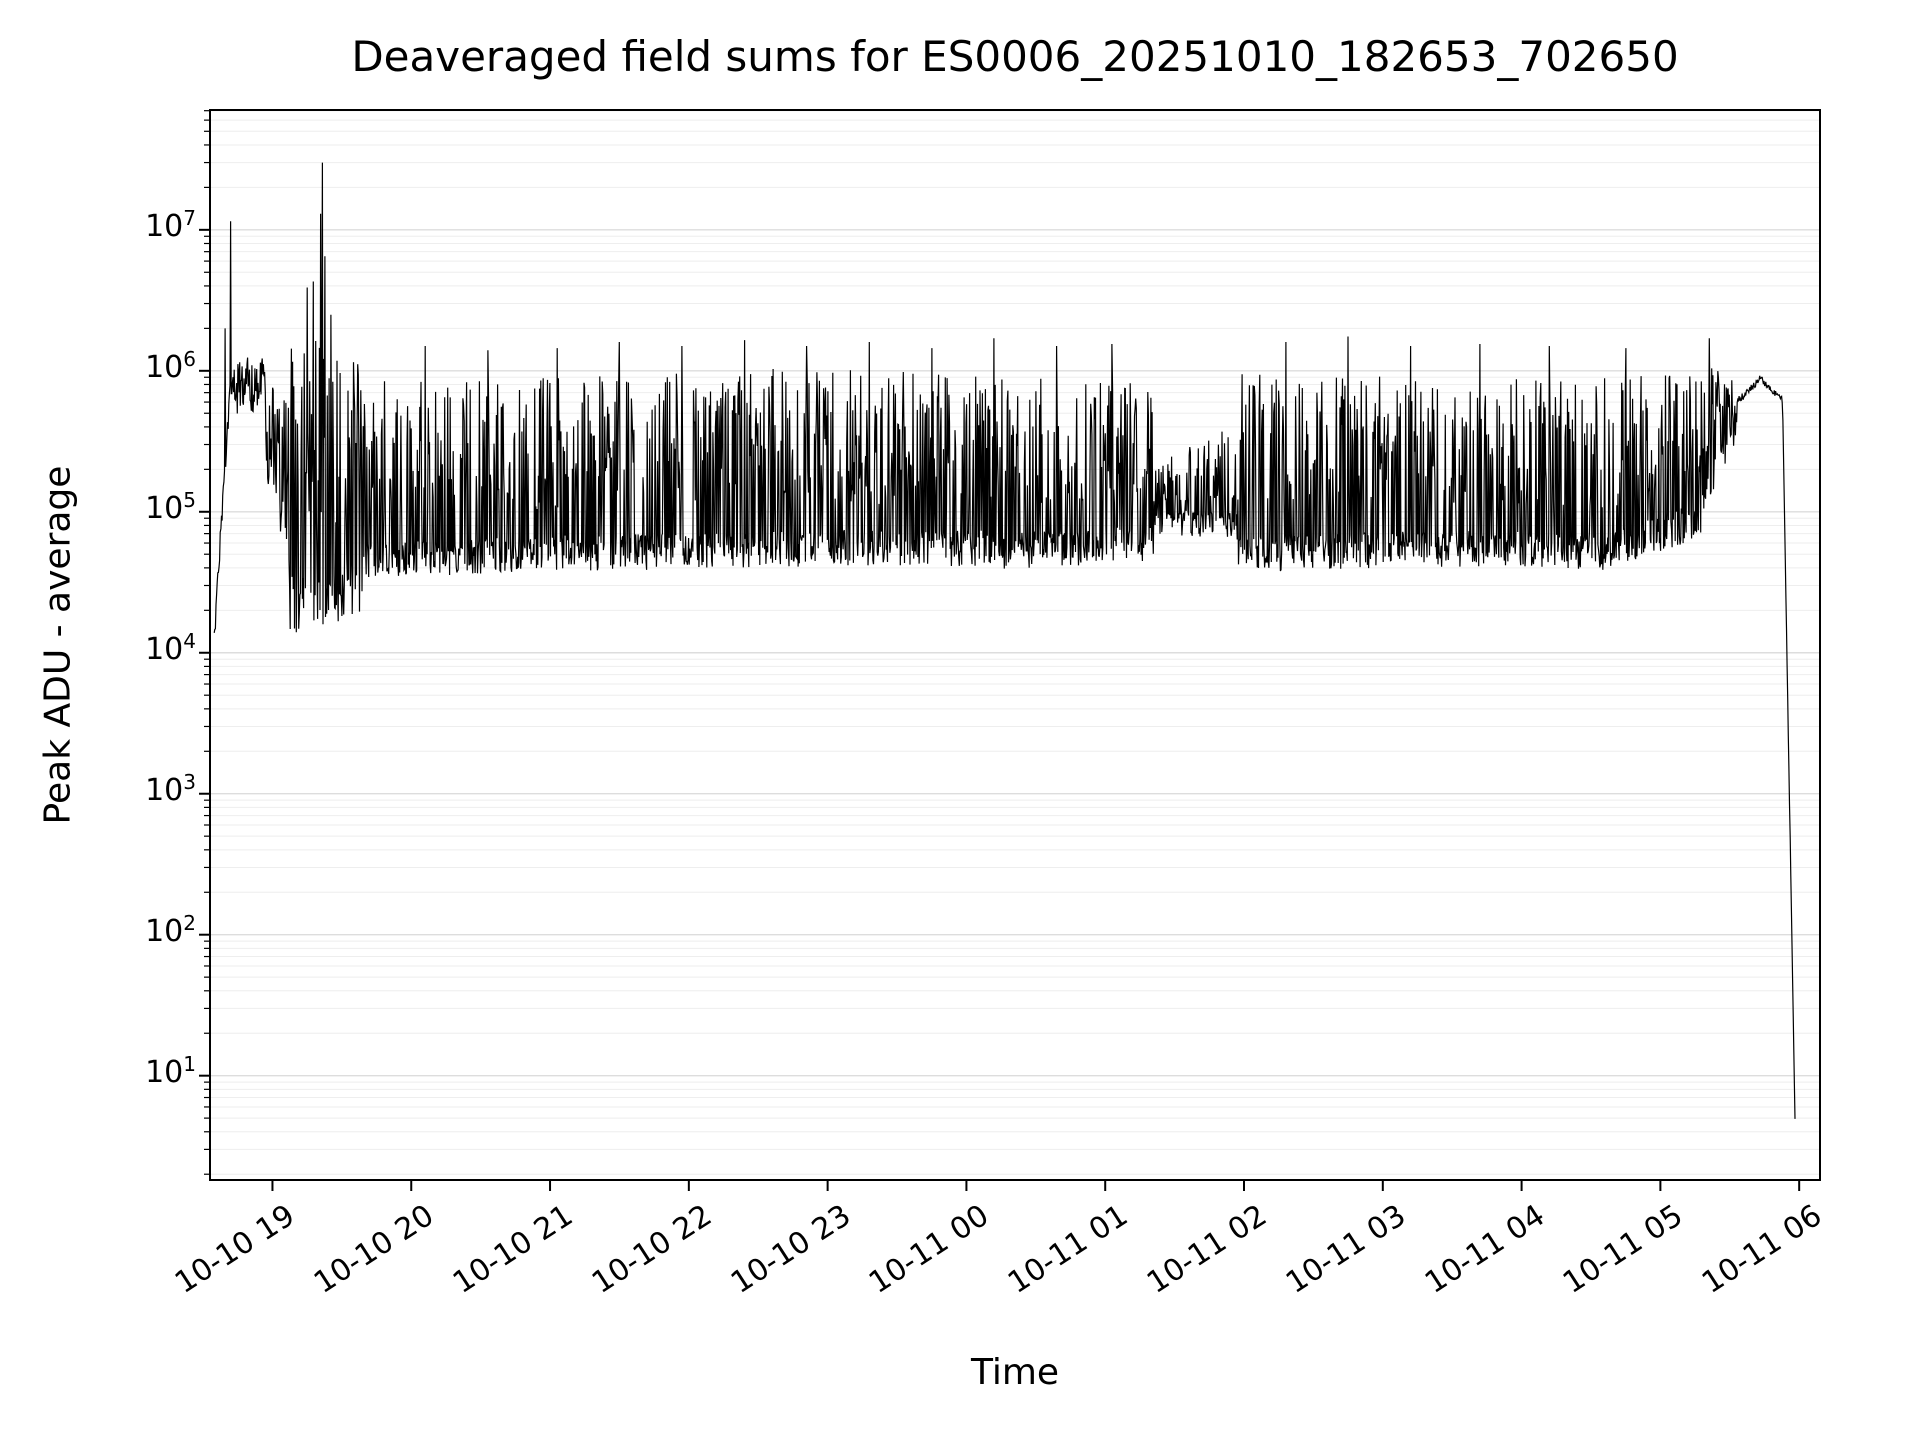 This screenshot has height=1440, width=1920. Describe the element at coordinates (1015, 1372) in the screenshot. I see `x-axis-label: Time` at that location.